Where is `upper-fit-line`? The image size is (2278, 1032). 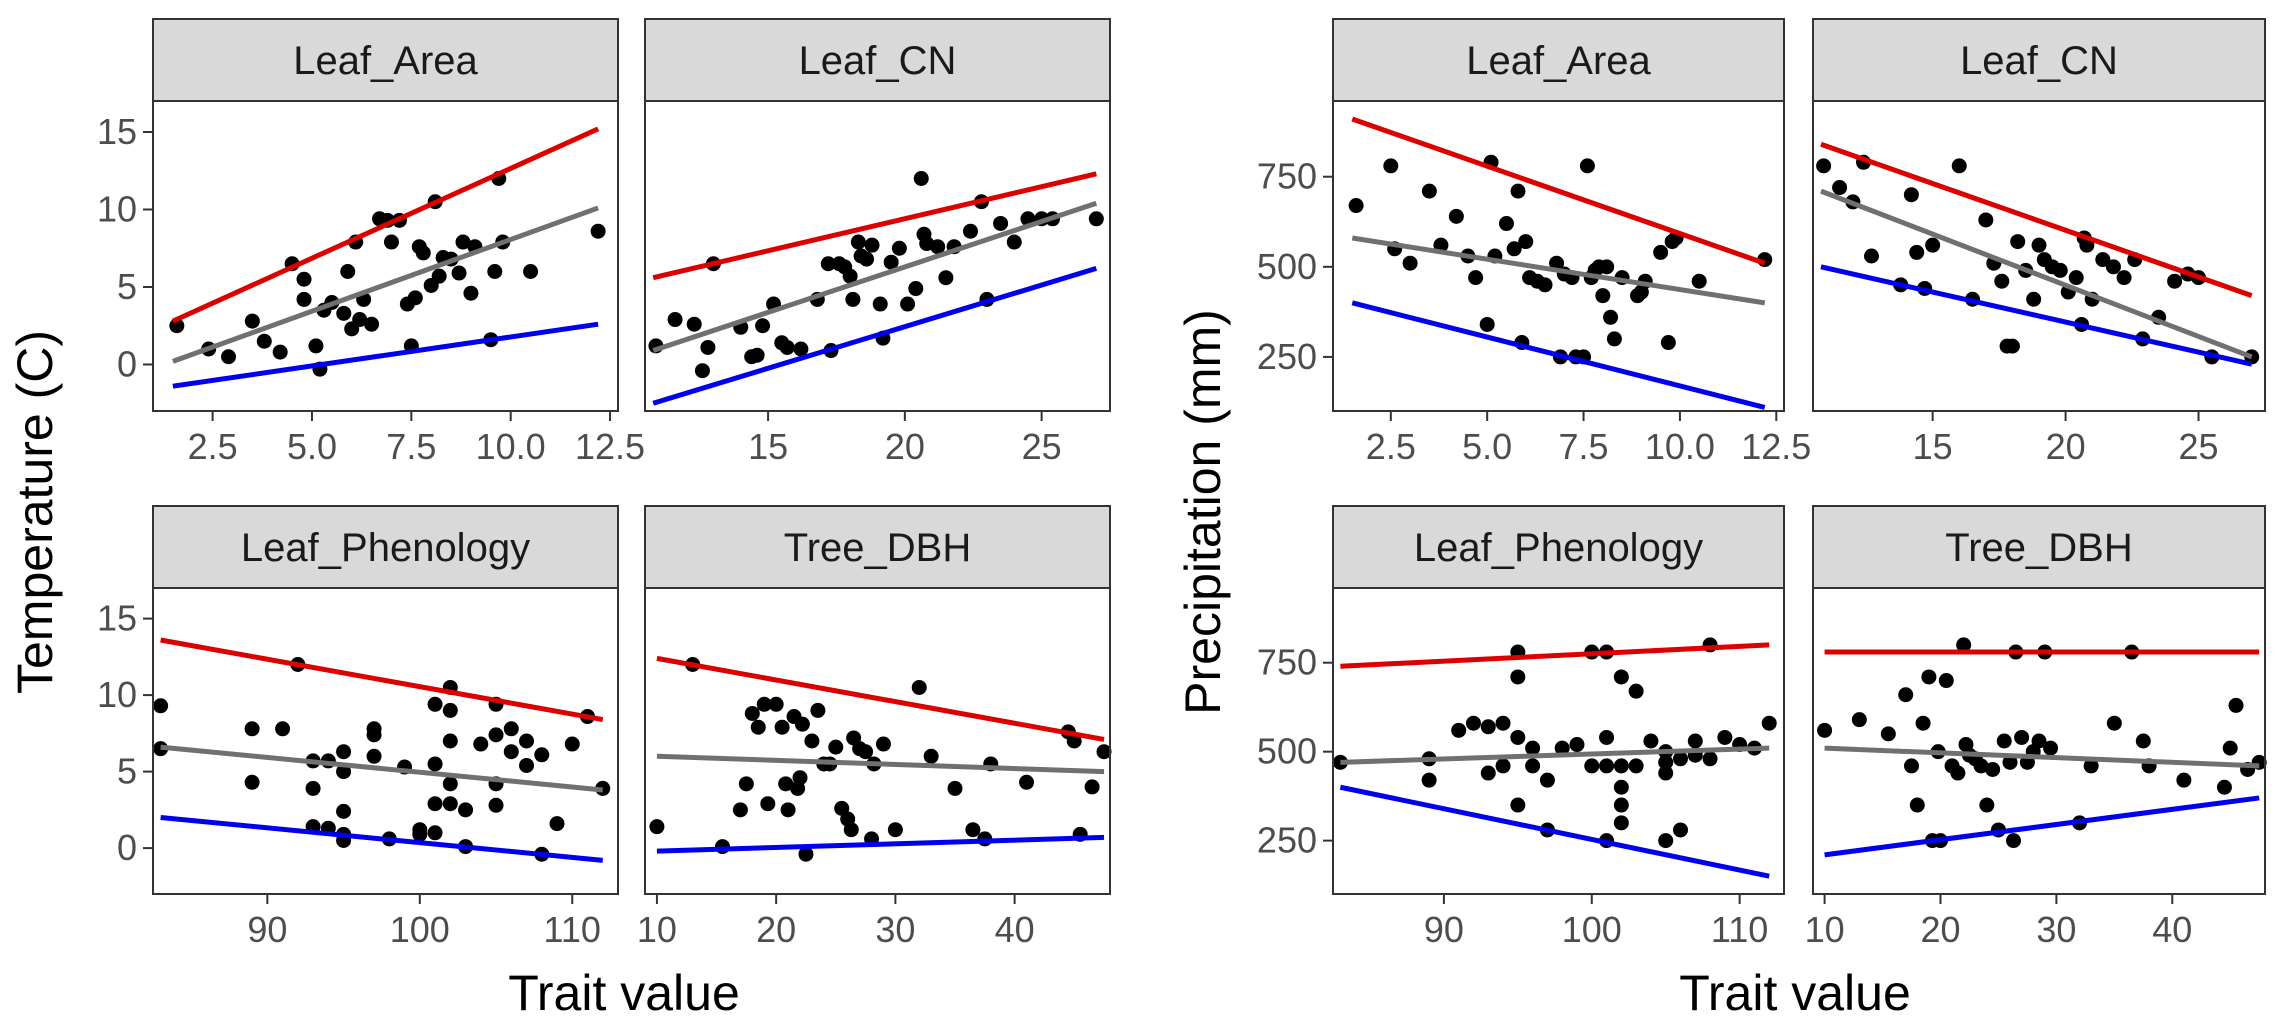
upper-fit-line is located at coordinates (385, 225).